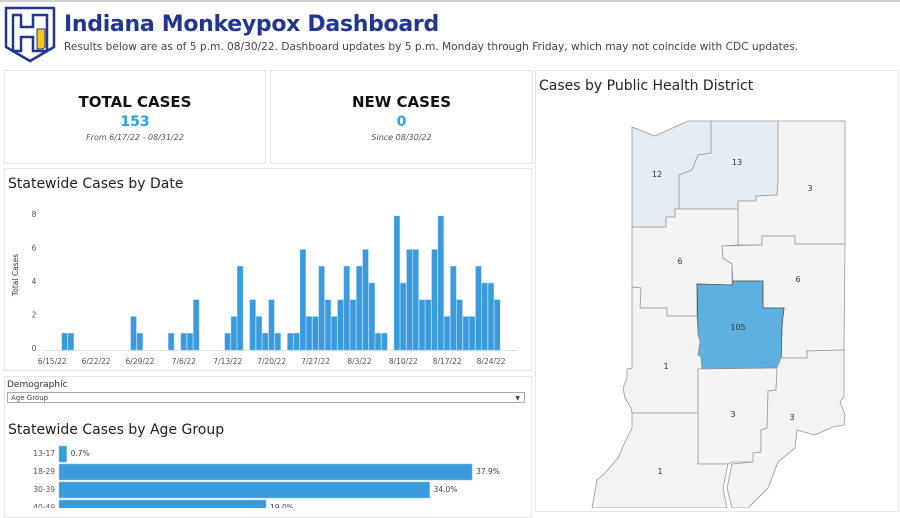  What do you see at coordinates (403, 361) in the screenshot?
I see `x-tick-label: 8/10/22` at bounding box center [403, 361].